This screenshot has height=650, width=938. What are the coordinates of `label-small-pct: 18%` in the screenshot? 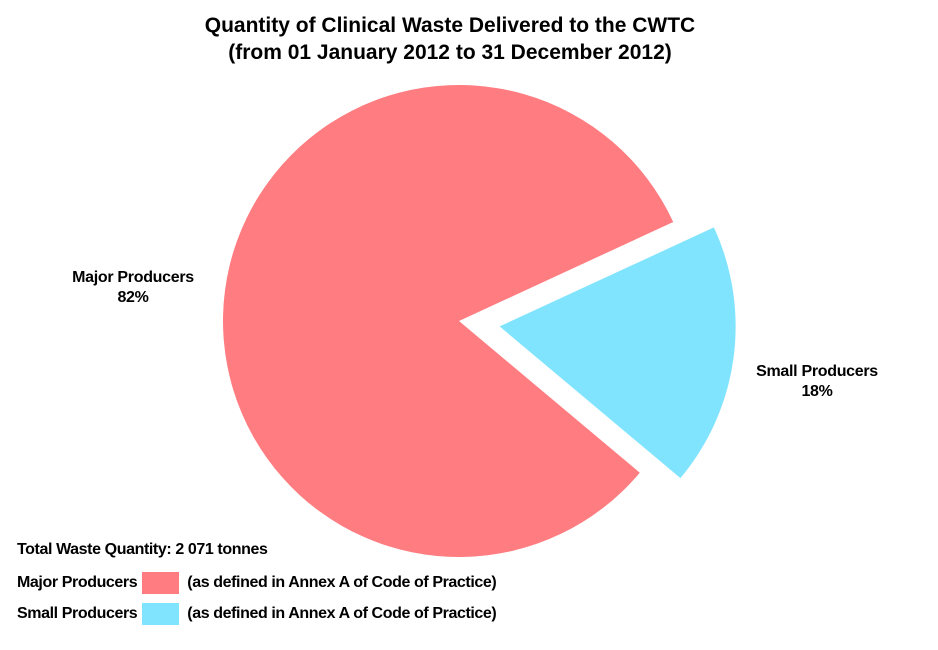 It's located at (817, 391).